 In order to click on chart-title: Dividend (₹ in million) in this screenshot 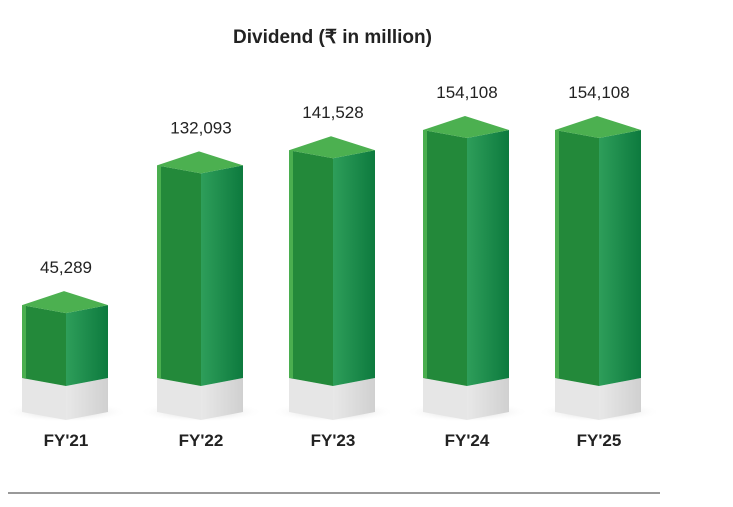, I will do `click(332, 37)`.